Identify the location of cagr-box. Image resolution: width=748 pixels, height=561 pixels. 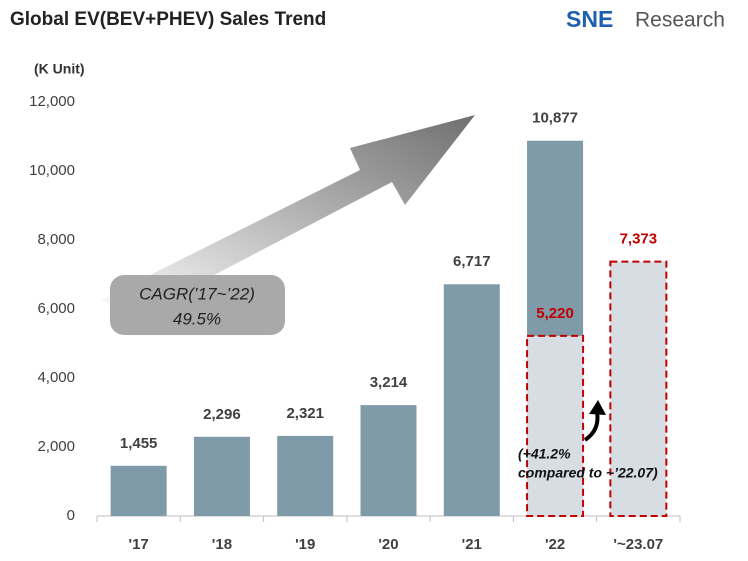
(197, 305).